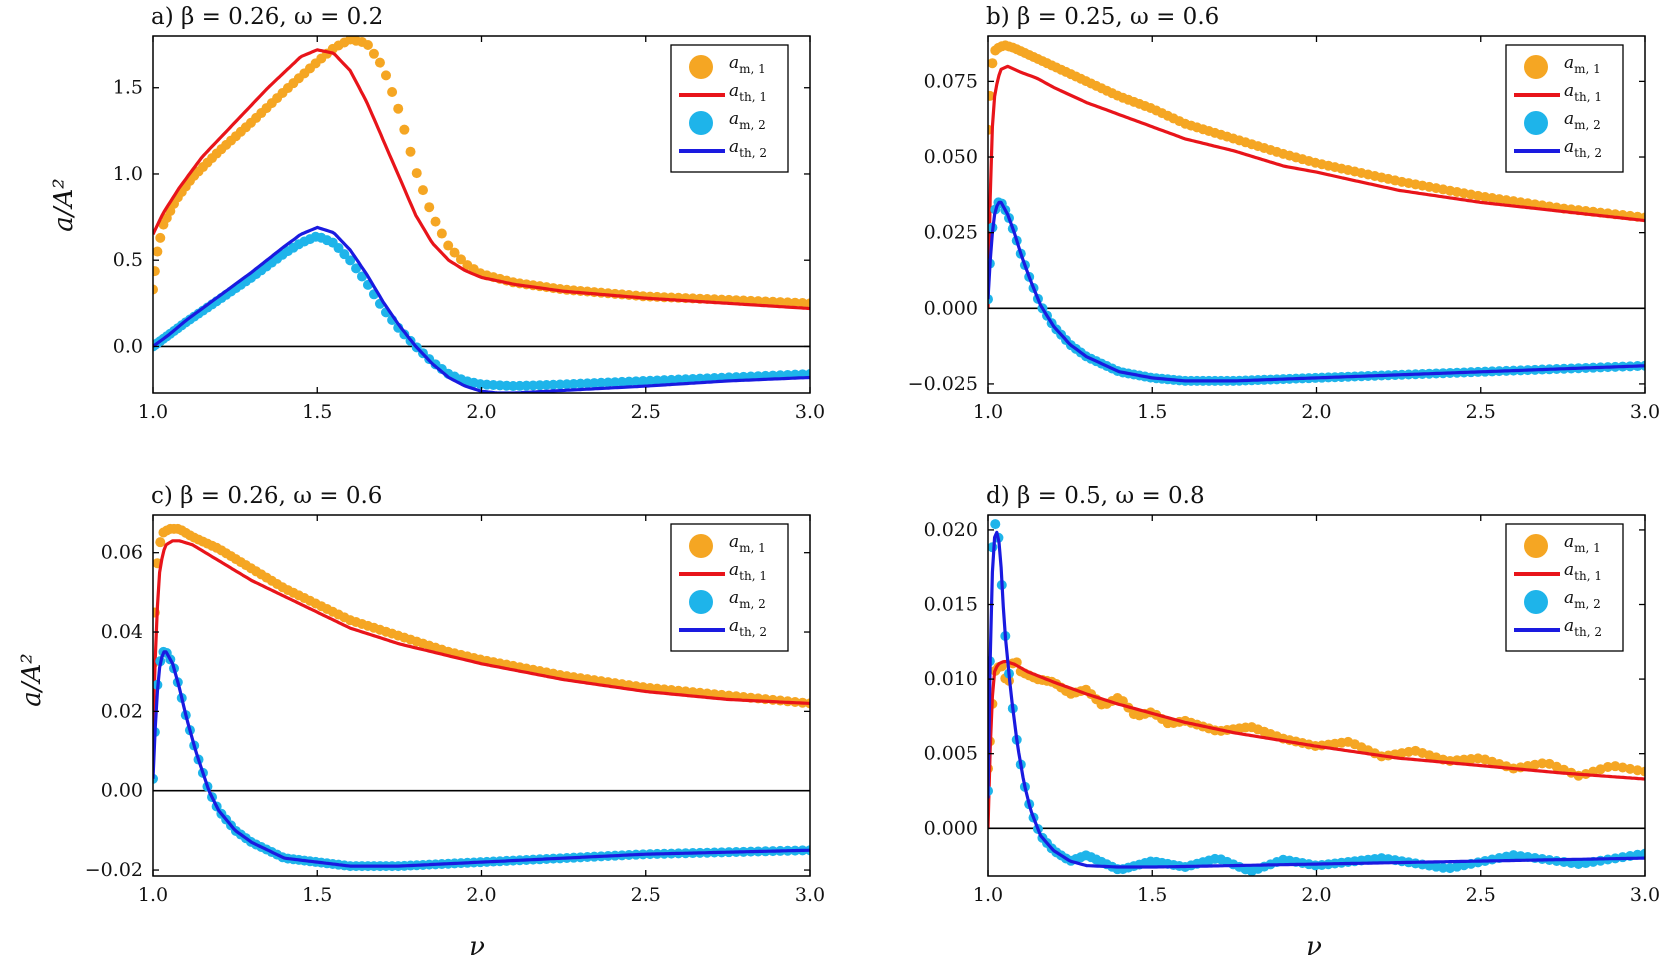  I want to click on y-tick-label: 0.000, so click(951, 308).